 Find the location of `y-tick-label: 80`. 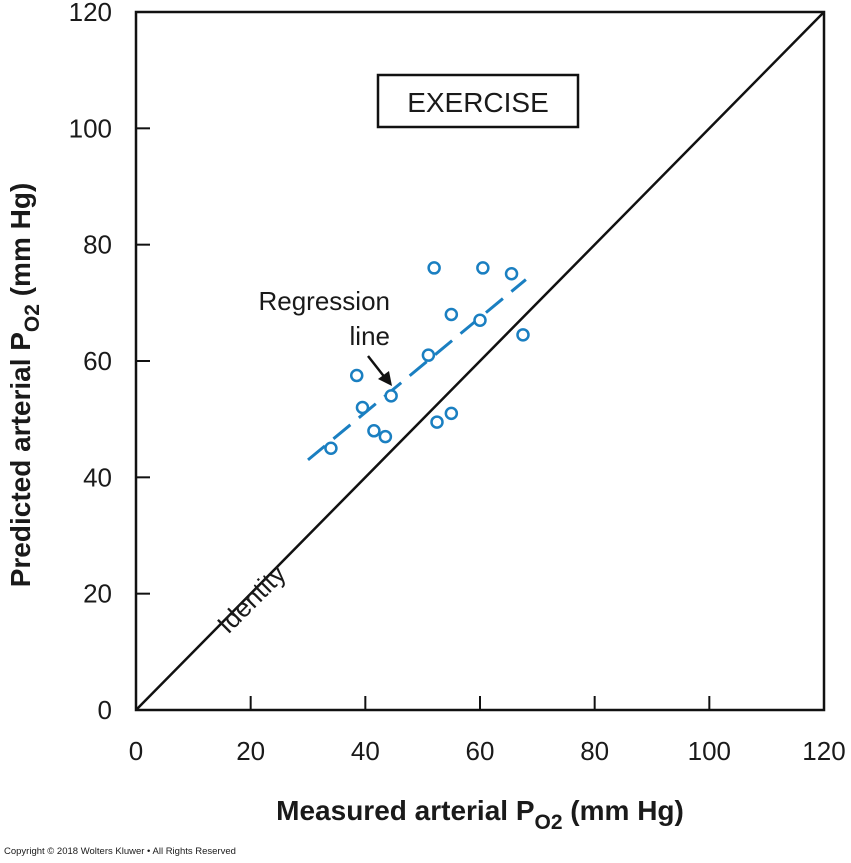

y-tick-label: 80 is located at coordinates (97, 245).